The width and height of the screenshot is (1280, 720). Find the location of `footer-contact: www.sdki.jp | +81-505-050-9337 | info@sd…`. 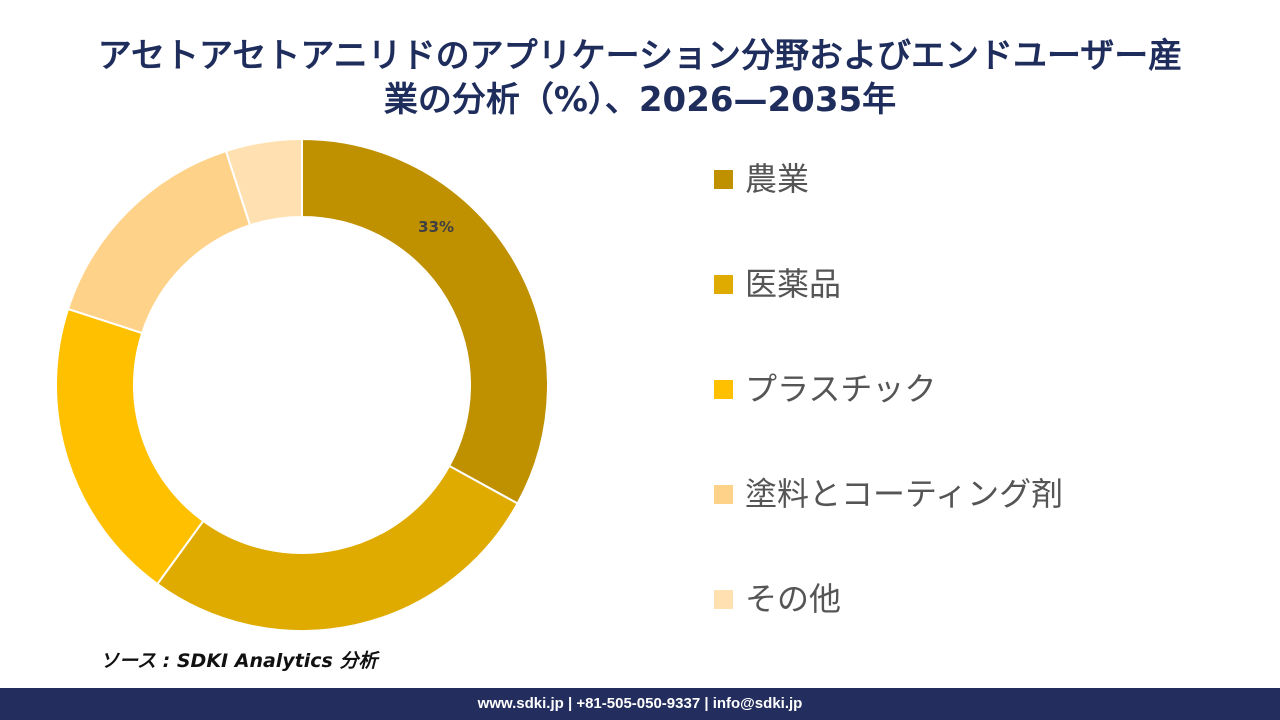

footer-contact: www.sdki.jp | +81-505-050-9337 | info@sd… is located at coordinates (640, 703).